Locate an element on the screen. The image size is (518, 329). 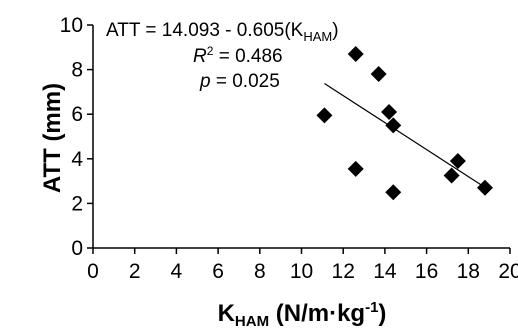
p-value: = 0.025 is located at coordinates (245, 81).